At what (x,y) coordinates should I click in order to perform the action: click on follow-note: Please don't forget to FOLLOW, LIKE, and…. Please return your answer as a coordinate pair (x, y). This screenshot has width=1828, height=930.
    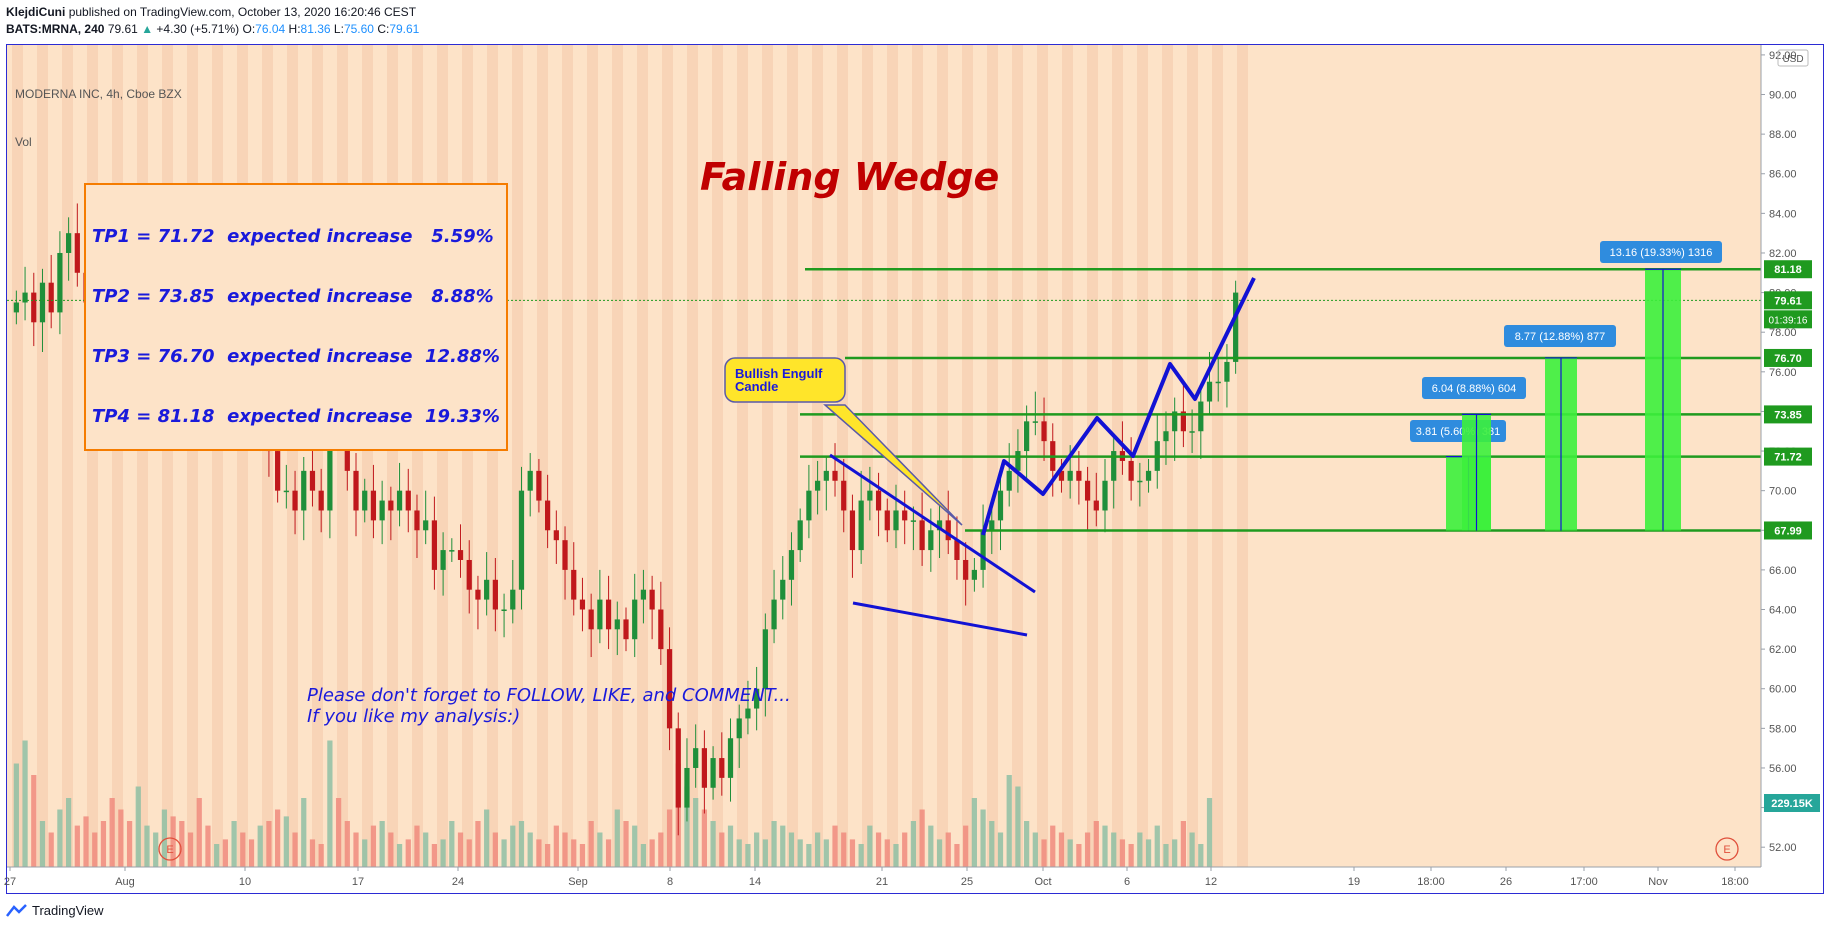
    Looking at the image, I should click on (549, 706).